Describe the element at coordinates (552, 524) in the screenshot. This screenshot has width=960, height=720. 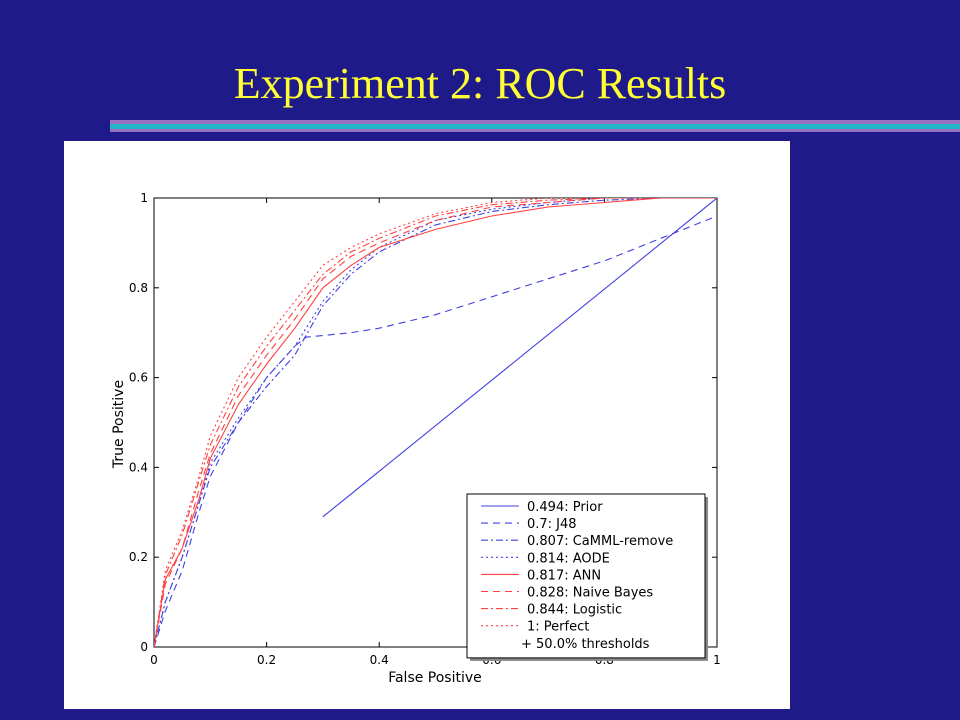
I see `legend-entry-label: 0.7: J48` at that location.